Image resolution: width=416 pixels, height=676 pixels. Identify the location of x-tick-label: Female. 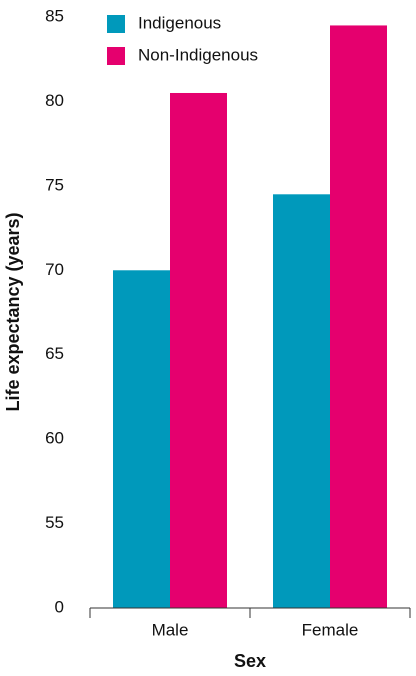
(330, 629).